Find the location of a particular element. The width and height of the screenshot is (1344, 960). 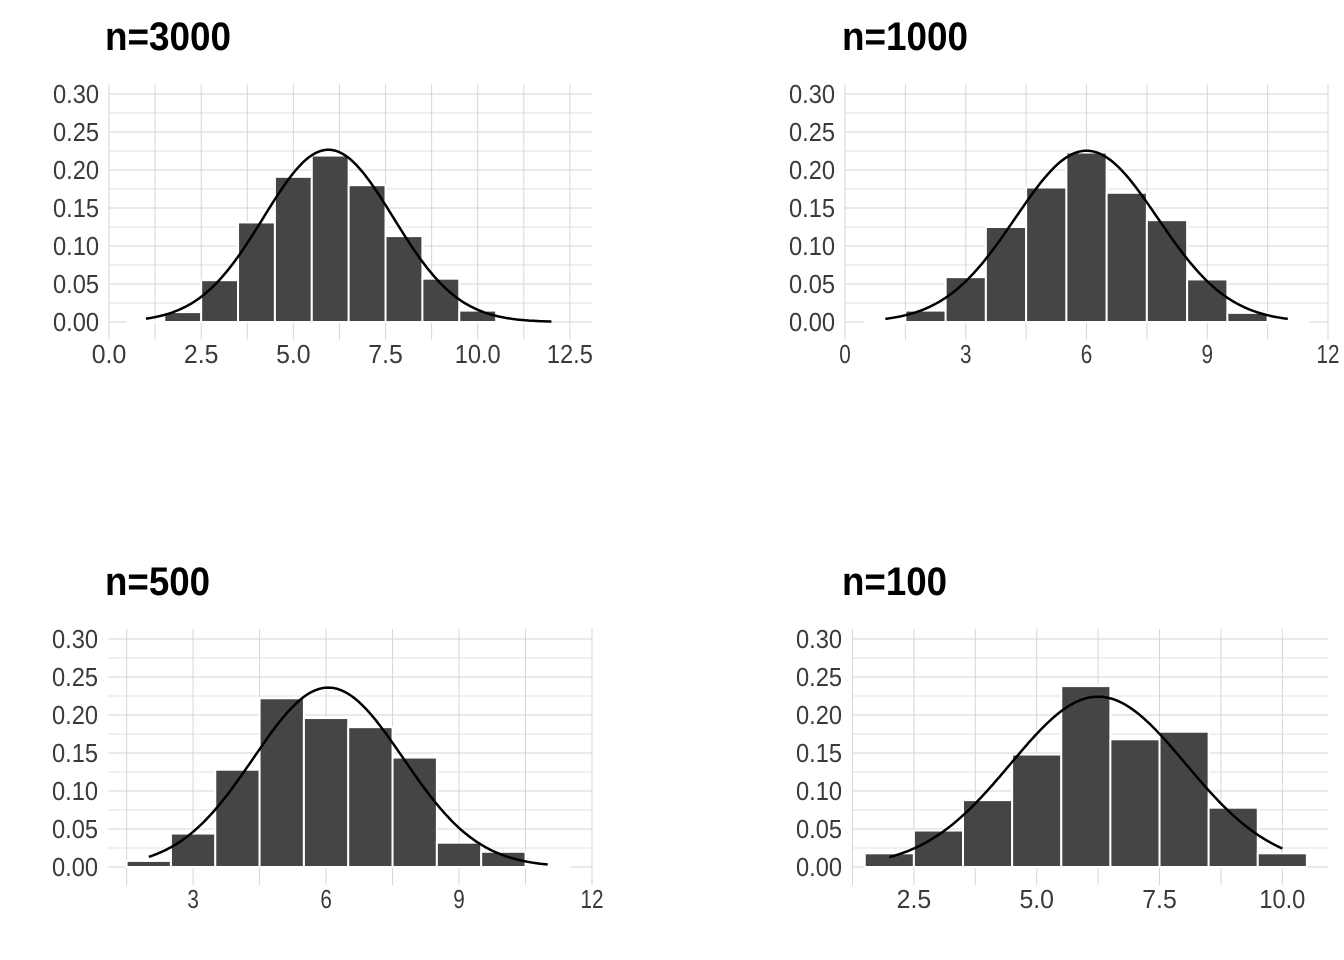

x-tick-label: 0 is located at coordinates (845, 354).